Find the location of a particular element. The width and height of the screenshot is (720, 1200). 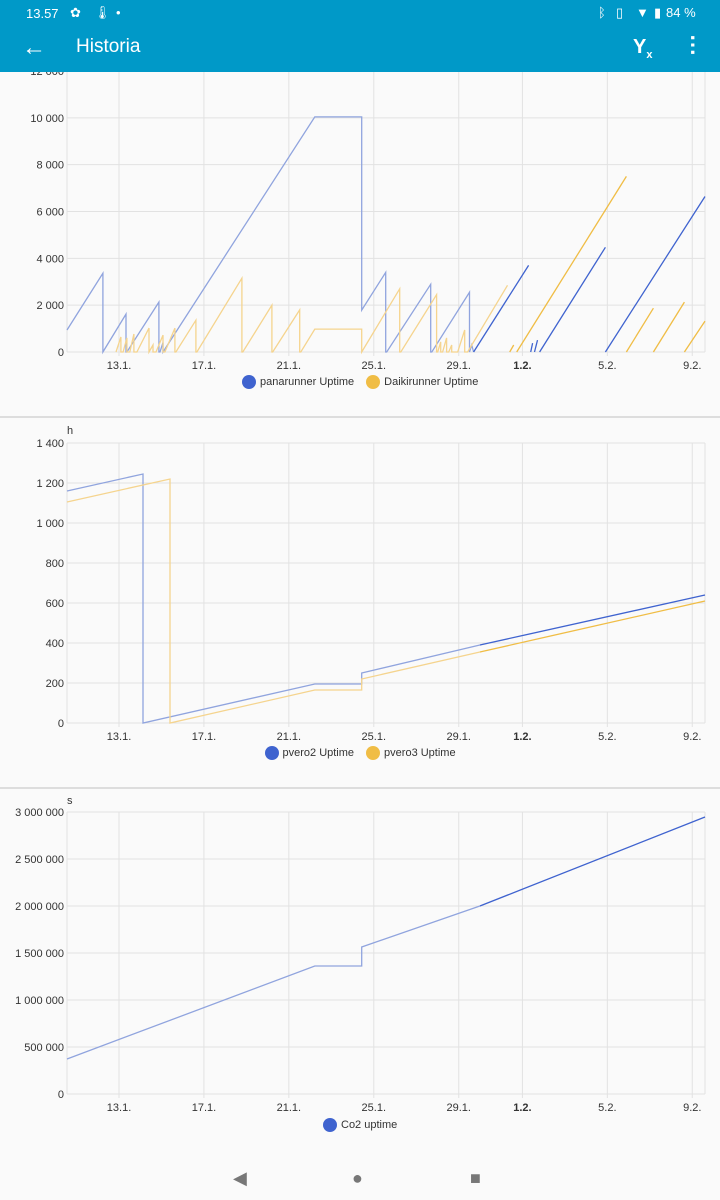

y-tick-label: 8 000 is located at coordinates (50, 166).